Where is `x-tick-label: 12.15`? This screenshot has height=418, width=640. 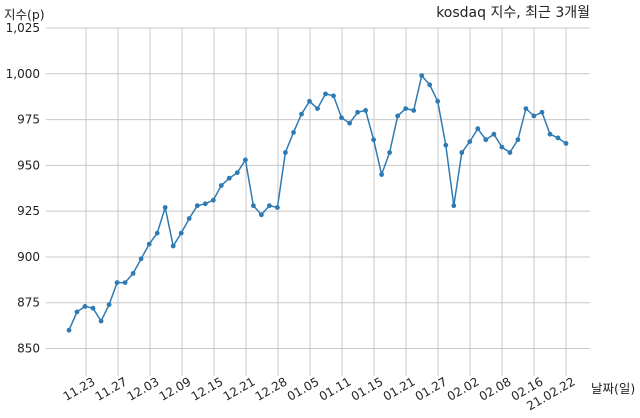
x-tick-label: 12.15 is located at coordinates (207, 388).